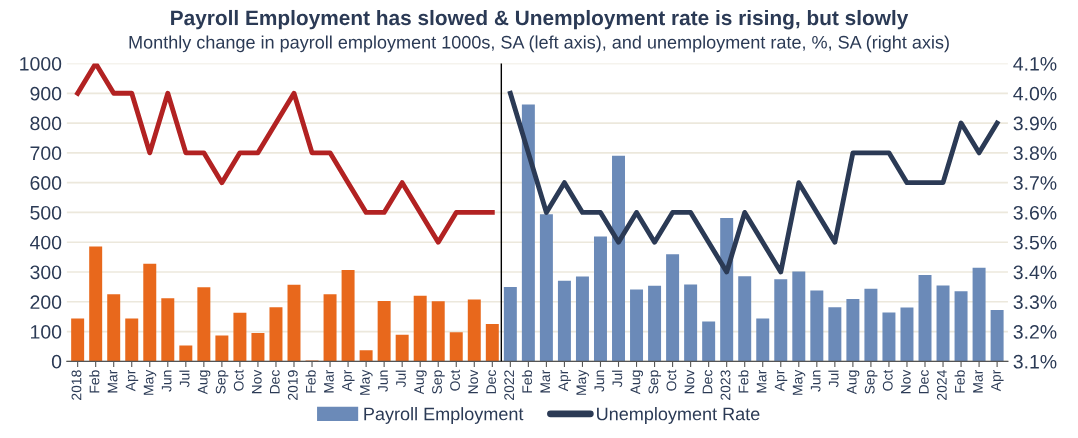 The image size is (1078, 438). What do you see at coordinates (1035, 332) in the screenshot?
I see `y2-tick-label: 3.2%` at bounding box center [1035, 332].